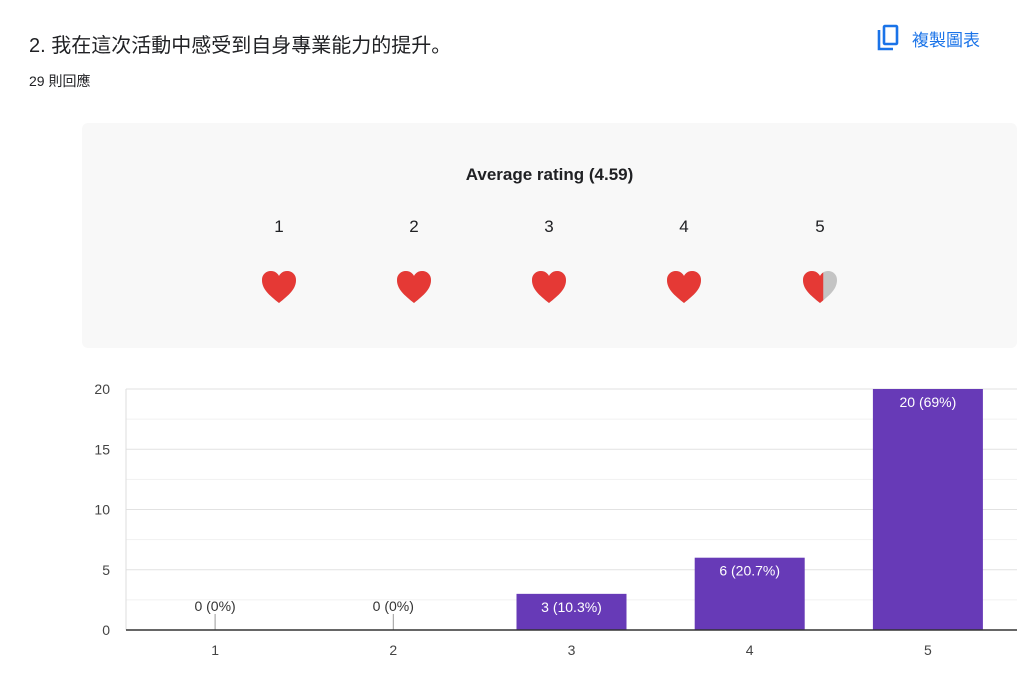 Image resolution: width=1035 pixels, height=682 pixels. I want to click on rating-label-3: 3, so click(549, 226).